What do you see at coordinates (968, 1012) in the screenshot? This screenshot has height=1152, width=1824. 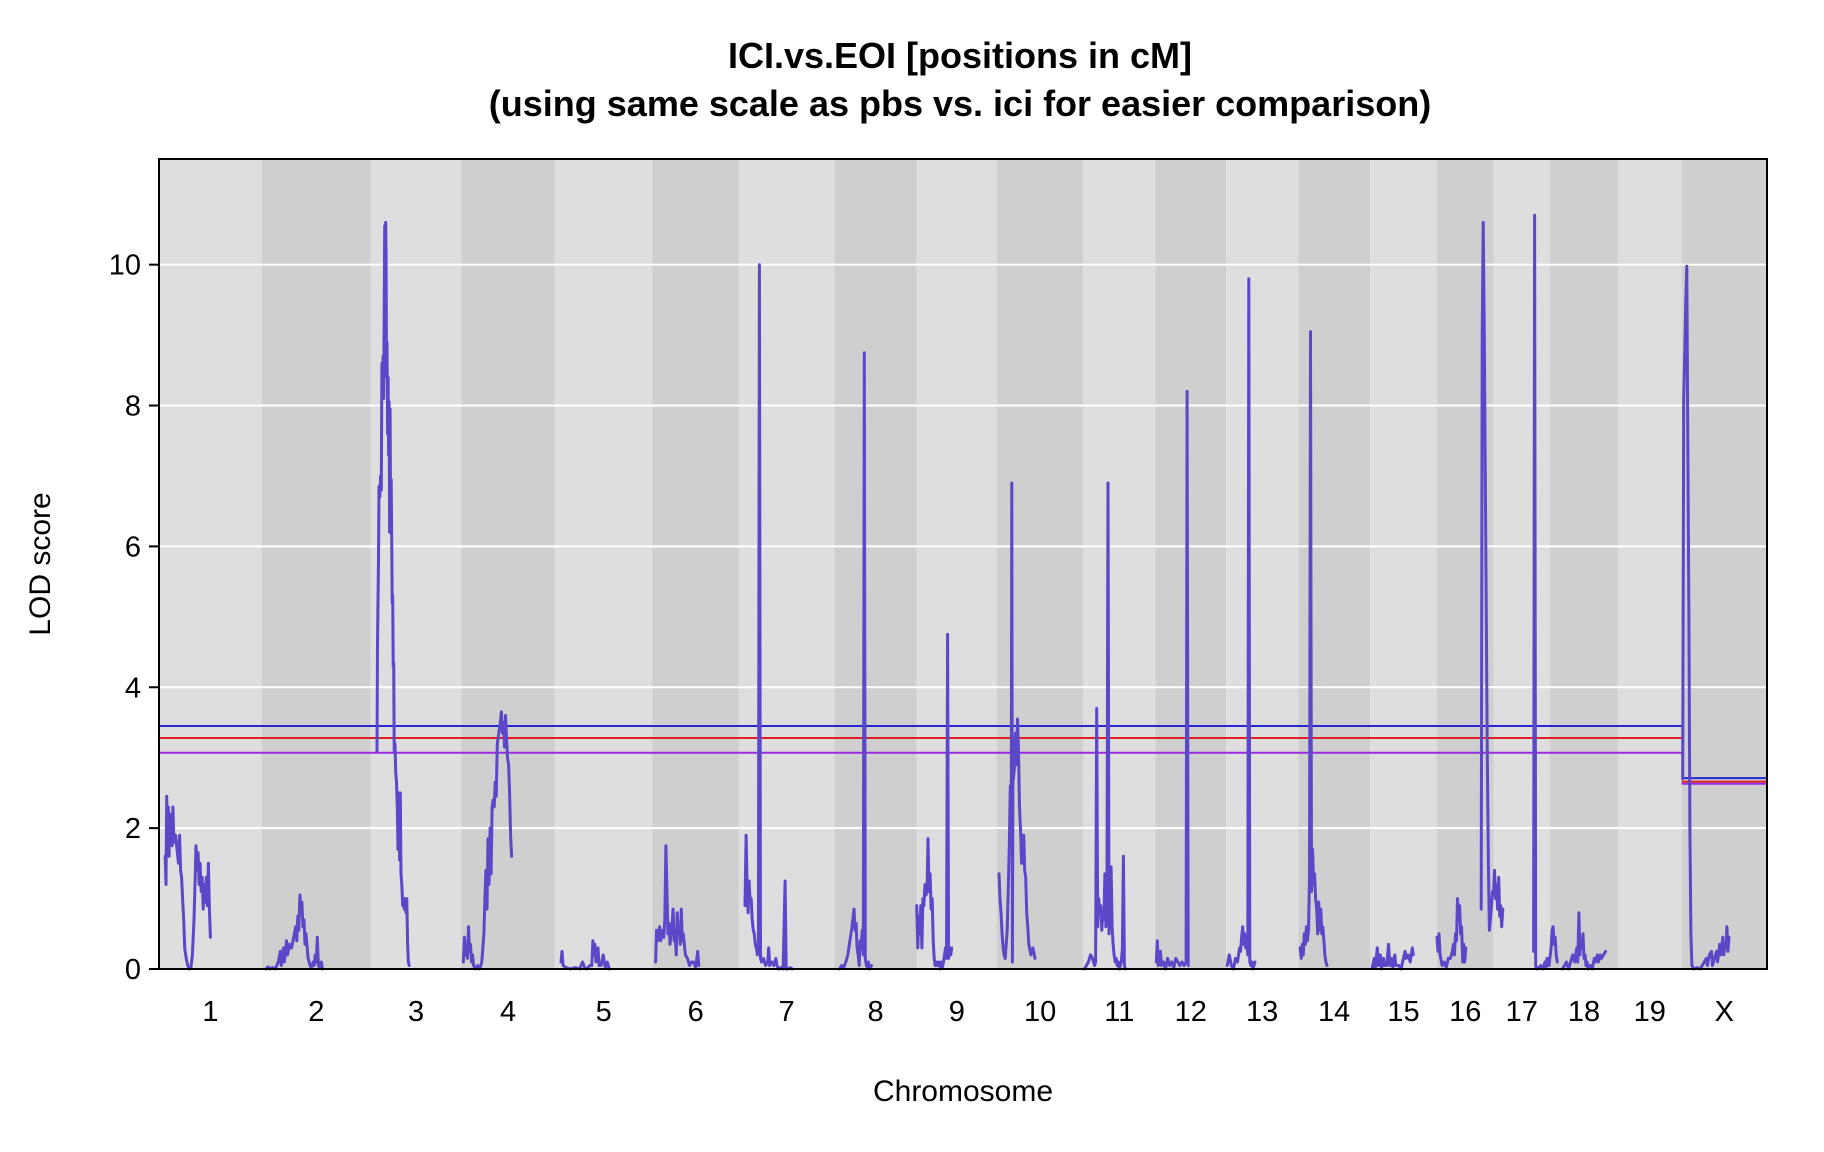 I see `x-axis-ticks: 1 2 3 4 5 6 7 8 9 10 11 12 13 14 15 16 17 18 19 X` at bounding box center [968, 1012].